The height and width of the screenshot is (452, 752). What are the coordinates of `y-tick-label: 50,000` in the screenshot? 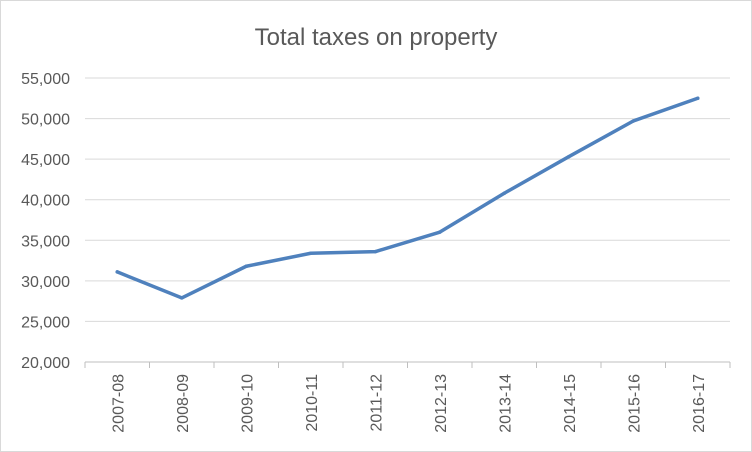 It's located at (45, 120).